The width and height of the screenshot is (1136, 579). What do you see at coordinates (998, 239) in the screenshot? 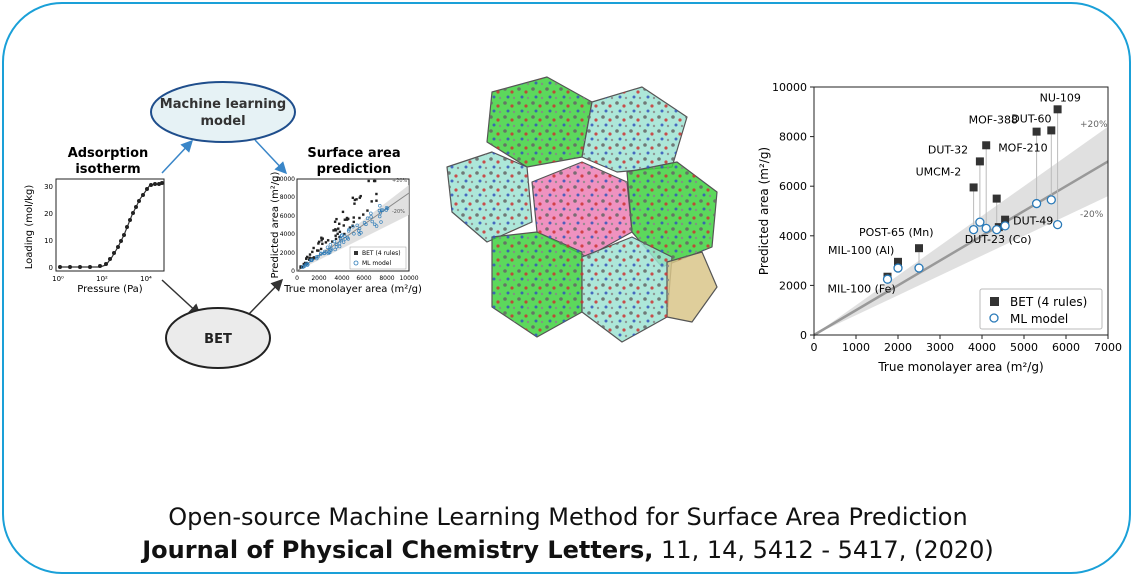
I see `point-label: DUT-23 (Co)` at bounding box center [998, 239].